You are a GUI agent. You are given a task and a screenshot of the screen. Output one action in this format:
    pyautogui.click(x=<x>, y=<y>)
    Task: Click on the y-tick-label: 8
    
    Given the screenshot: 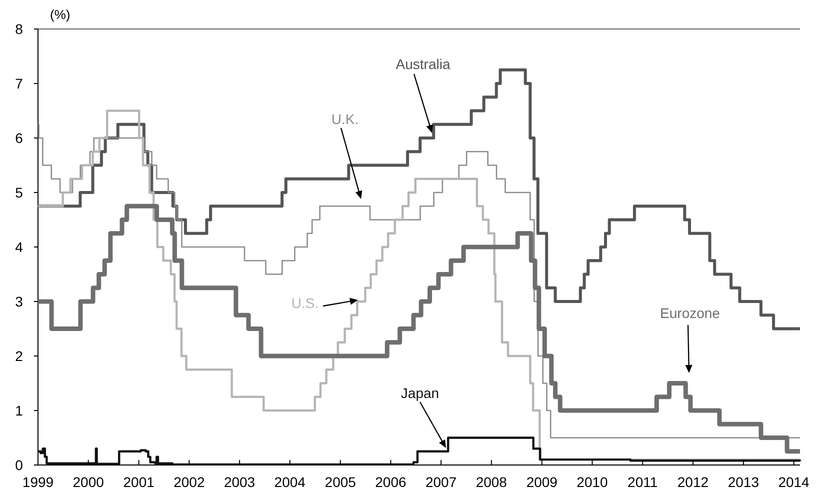 What is the action you would take?
    pyautogui.click(x=19, y=28)
    